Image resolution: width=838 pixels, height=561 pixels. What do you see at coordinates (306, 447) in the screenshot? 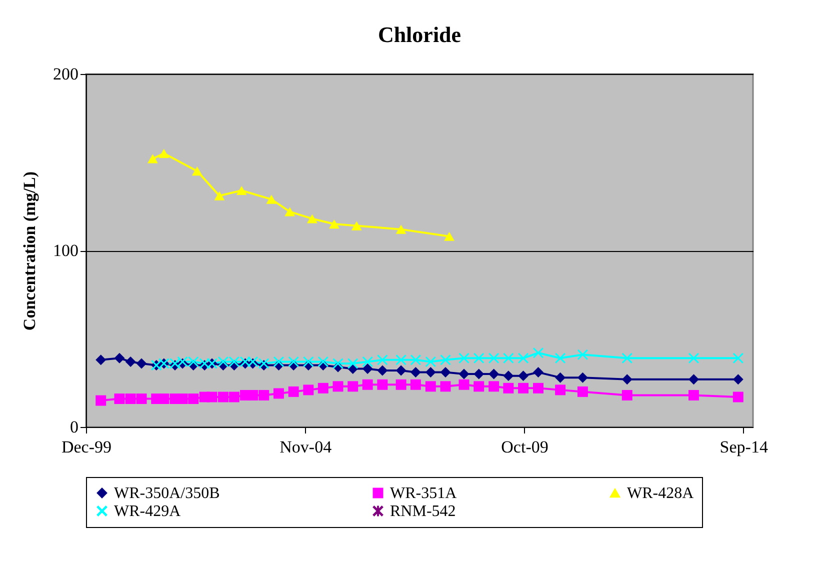
I see `x-tick-label: Nov-04` at bounding box center [306, 447].